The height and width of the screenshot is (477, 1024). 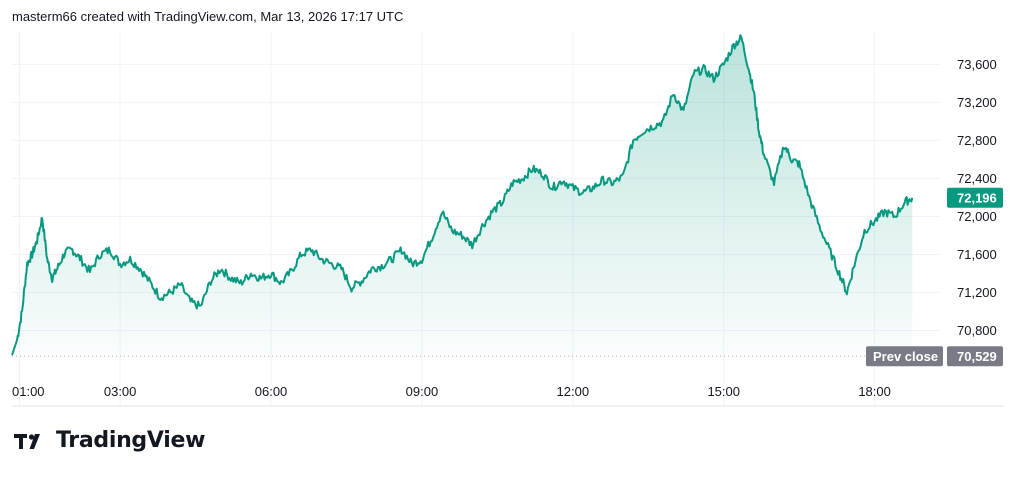 I want to click on x-tick-label-3: 09:00, so click(x=422, y=391).